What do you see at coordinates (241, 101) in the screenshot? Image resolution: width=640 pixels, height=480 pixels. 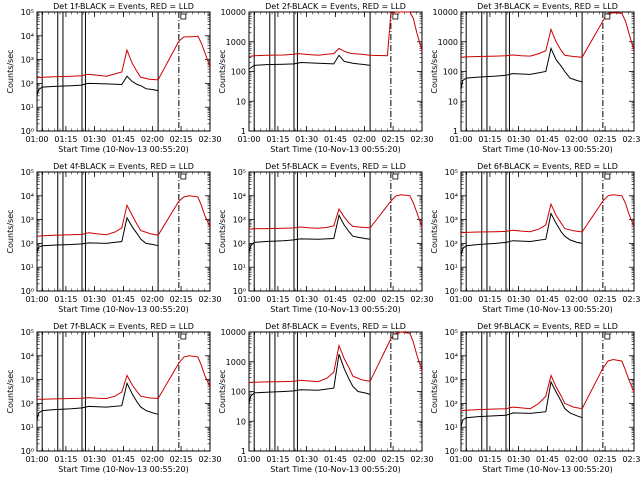 I see `y-tick-label: 10` at bounding box center [241, 101].